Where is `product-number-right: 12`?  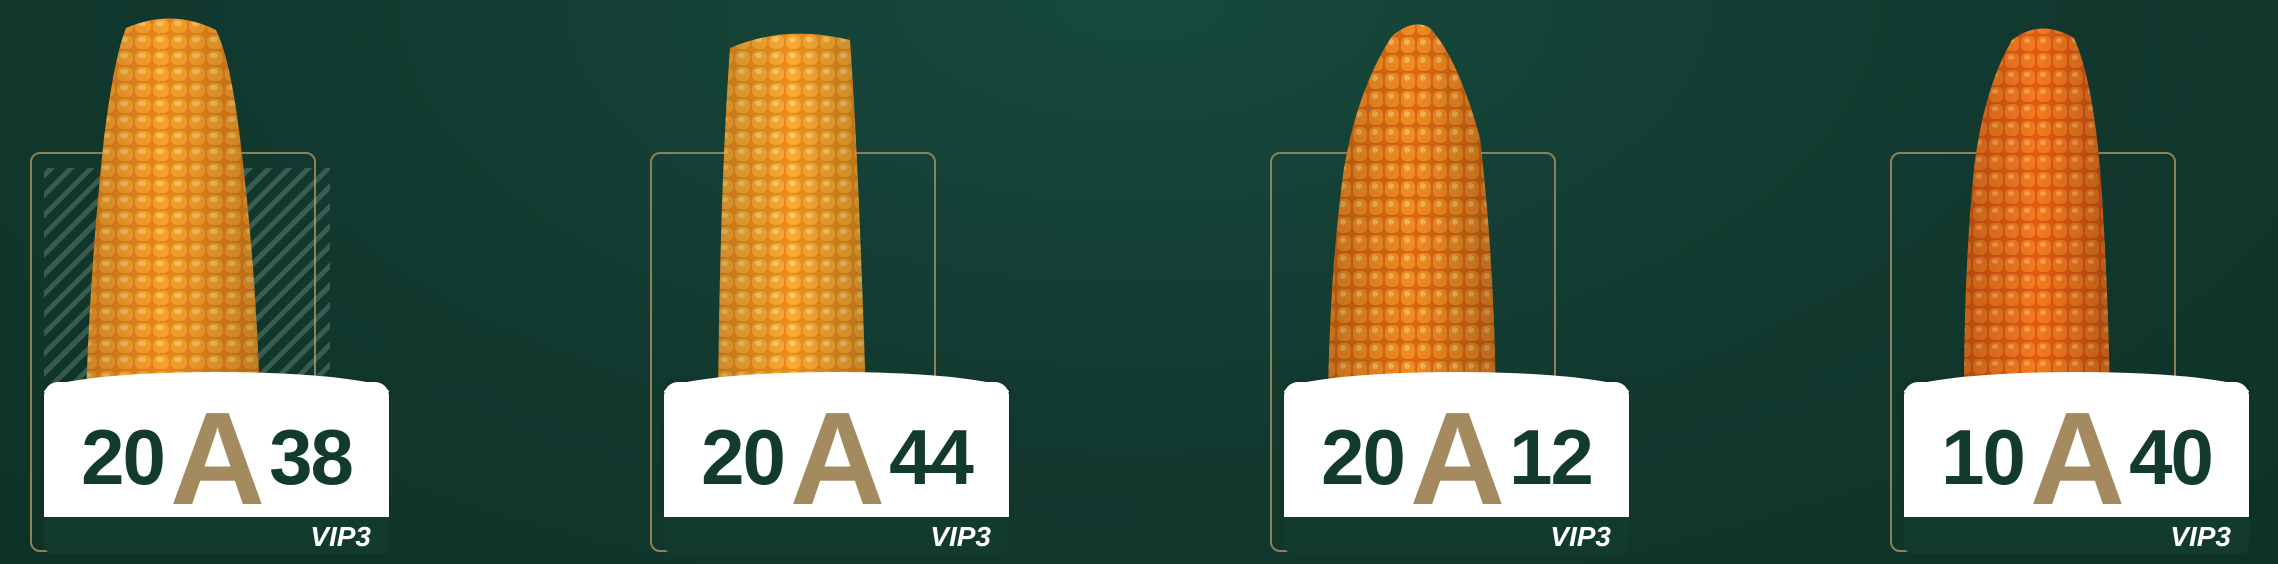
product-number-right: 12 is located at coordinates (1551, 457).